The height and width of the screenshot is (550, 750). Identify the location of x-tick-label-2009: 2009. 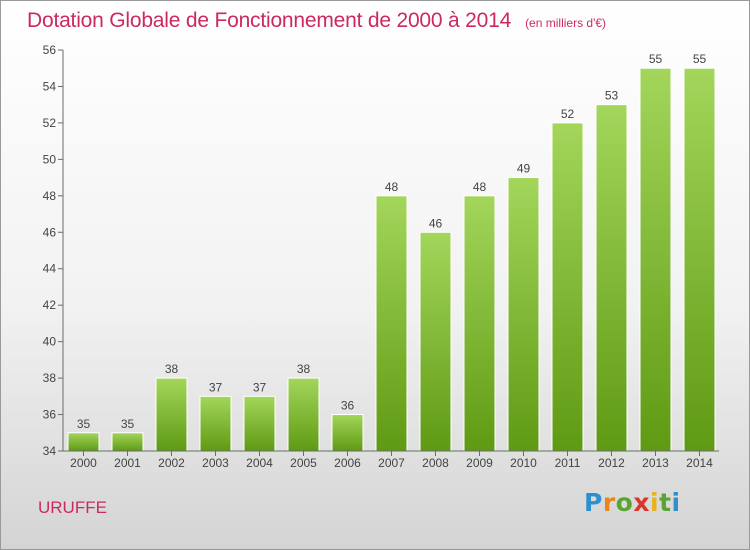
(479, 463).